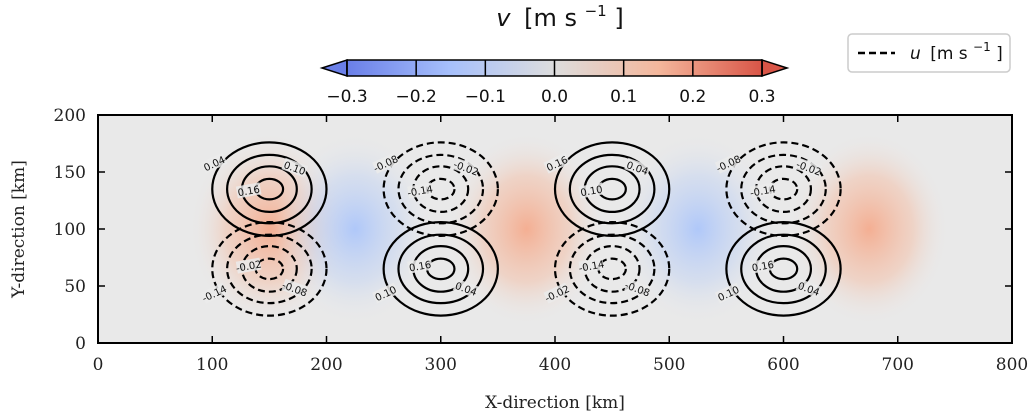 This screenshot has height=416, width=1032. Describe the element at coordinates (915, 54) in the screenshot. I see `legend-var: u` at that location.